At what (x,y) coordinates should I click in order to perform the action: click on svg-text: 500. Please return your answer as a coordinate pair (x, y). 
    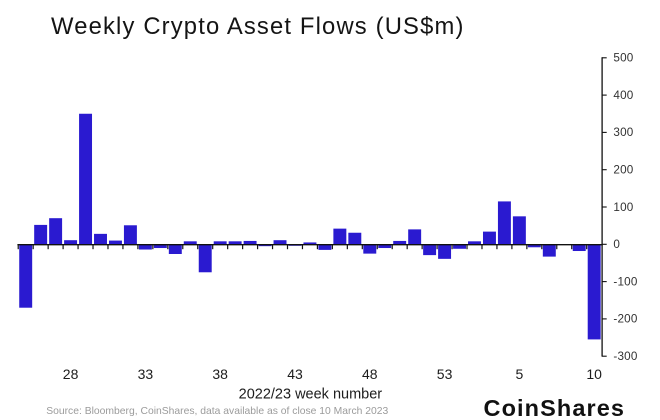
    Looking at the image, I should click on (623, 58).